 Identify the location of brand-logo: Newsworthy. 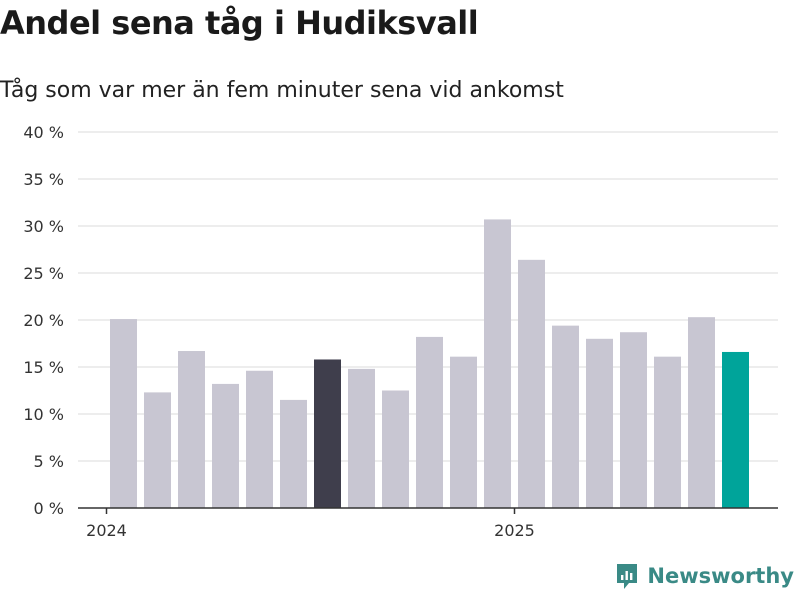
(704, 576).